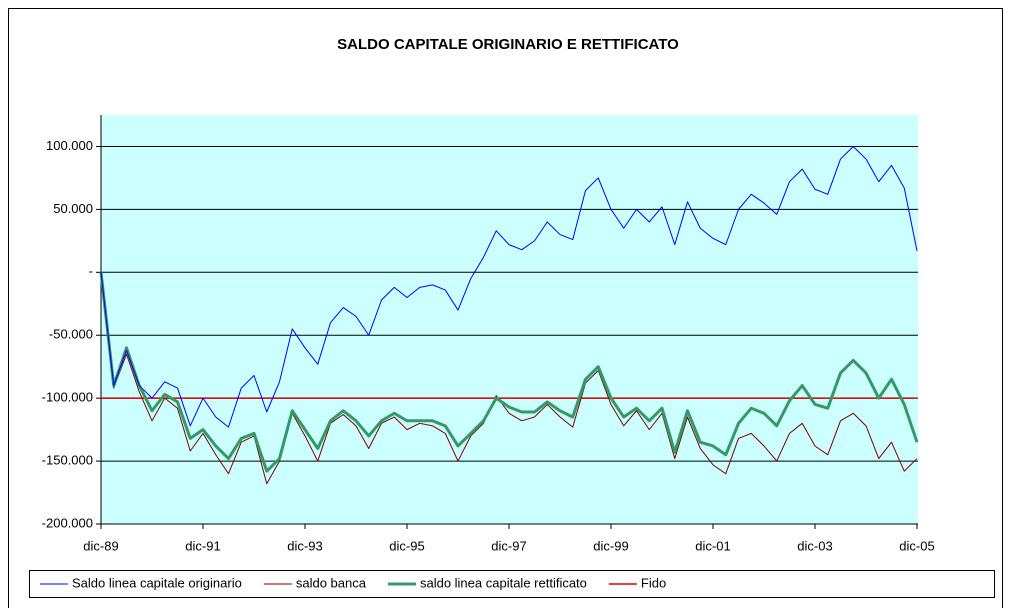 This screenshot has height=608, width=1009. What do you see at coordinates (712, 545) in the screenshot?
I see `x-tick-label: dic-01` at bounding box center [712, 545].